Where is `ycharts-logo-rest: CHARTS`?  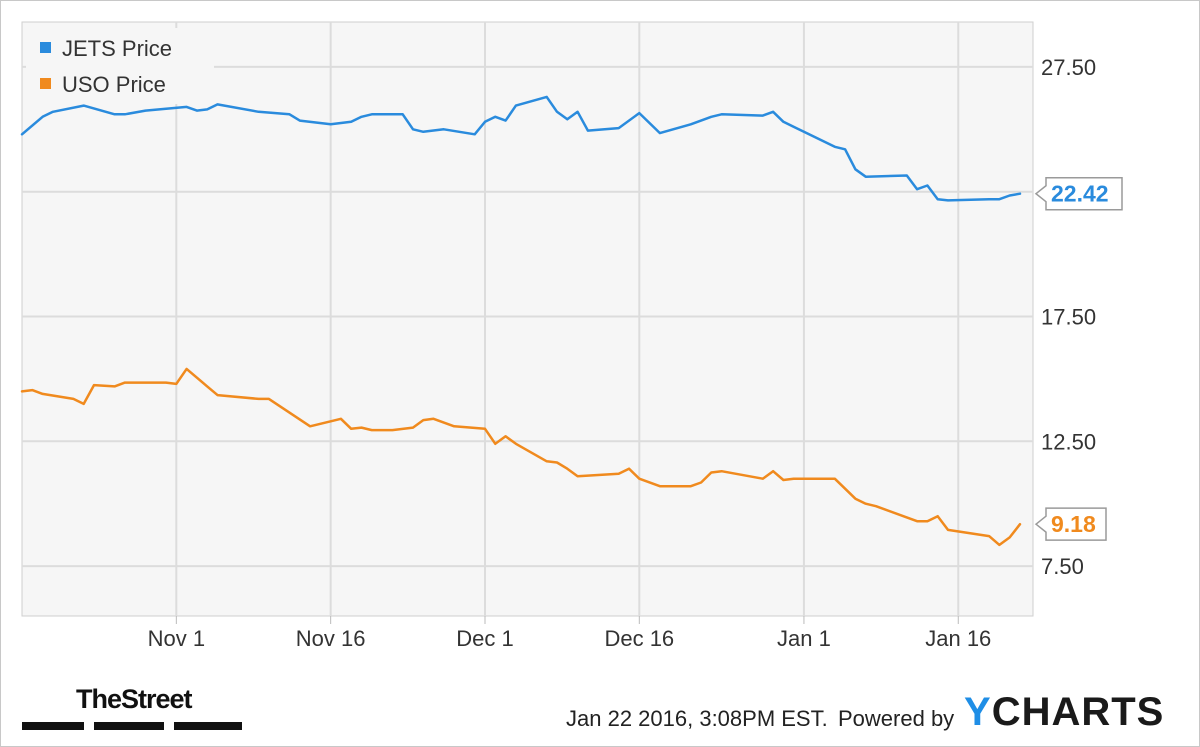
ycharts-logo-rest: CHARTS is located at coordinates (1078, 712).